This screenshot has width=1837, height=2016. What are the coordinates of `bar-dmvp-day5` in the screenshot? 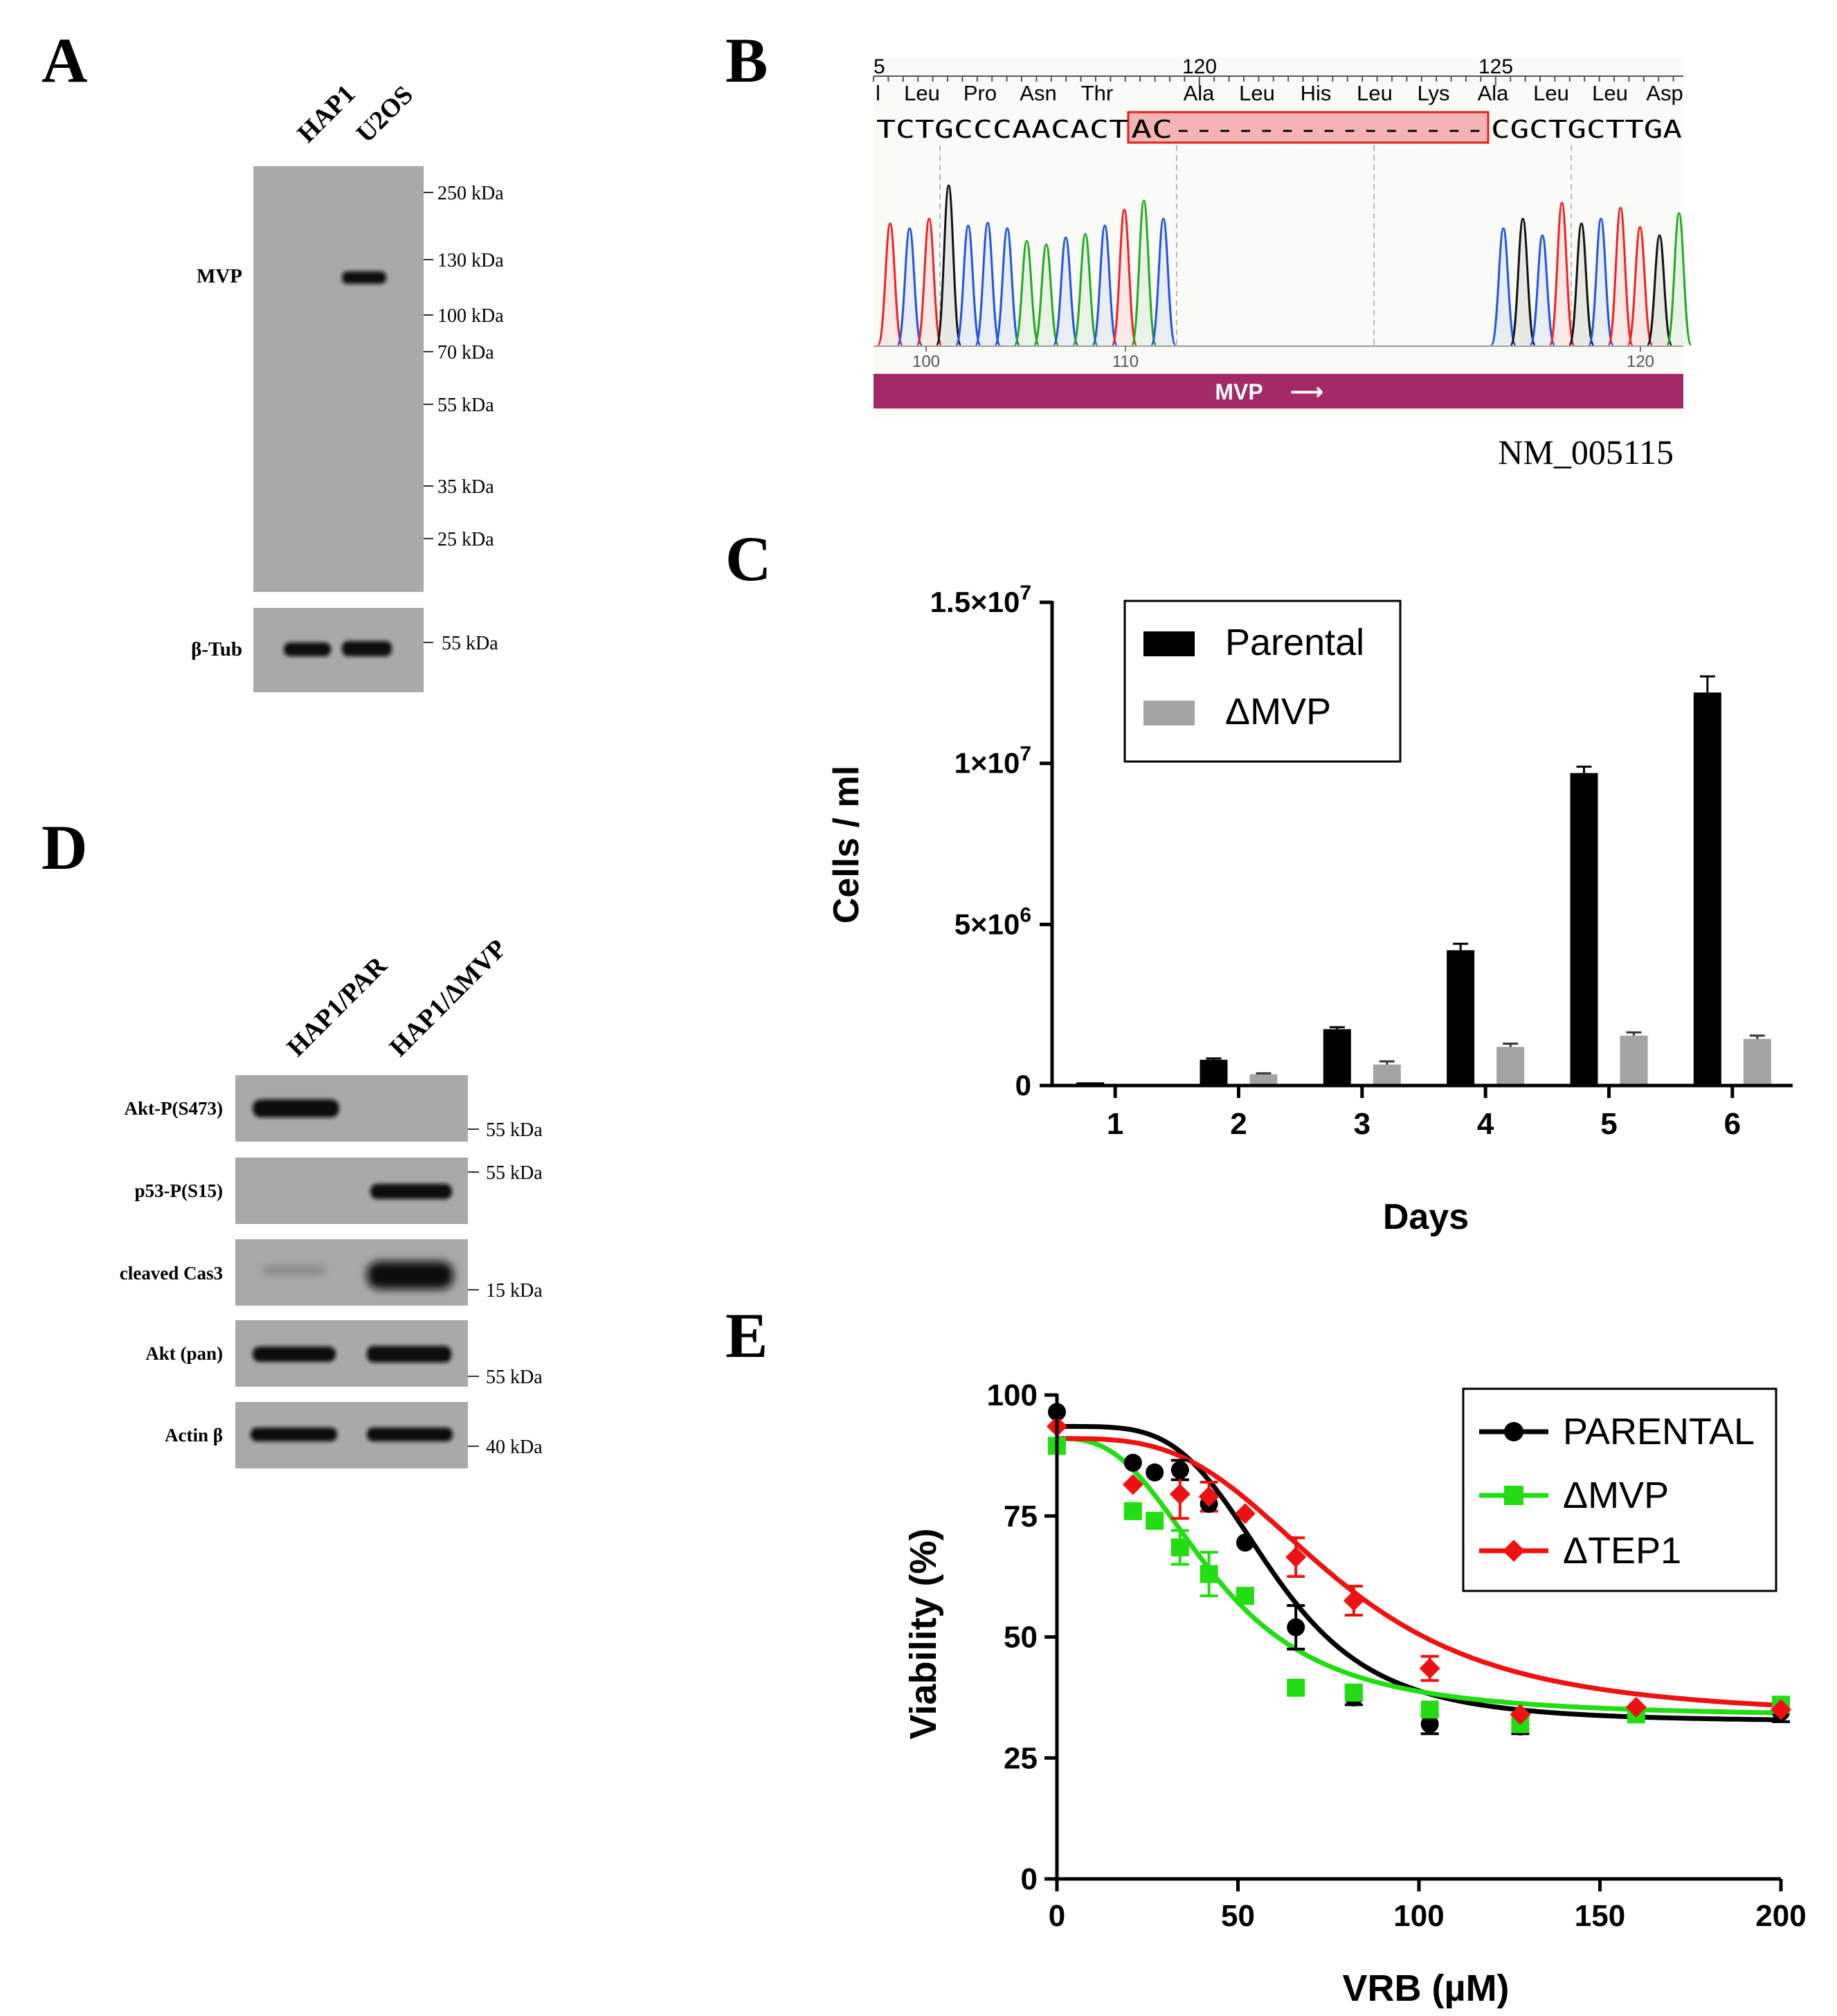 It's located at (1634, 1060).